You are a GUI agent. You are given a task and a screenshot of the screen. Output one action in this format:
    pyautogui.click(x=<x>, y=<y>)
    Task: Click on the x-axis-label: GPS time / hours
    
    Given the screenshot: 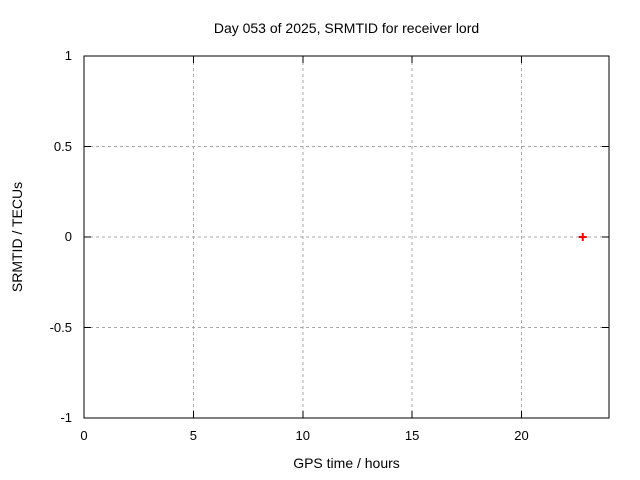 What is the action you would take?
    pyautogui.click(x=346, y=463)
    